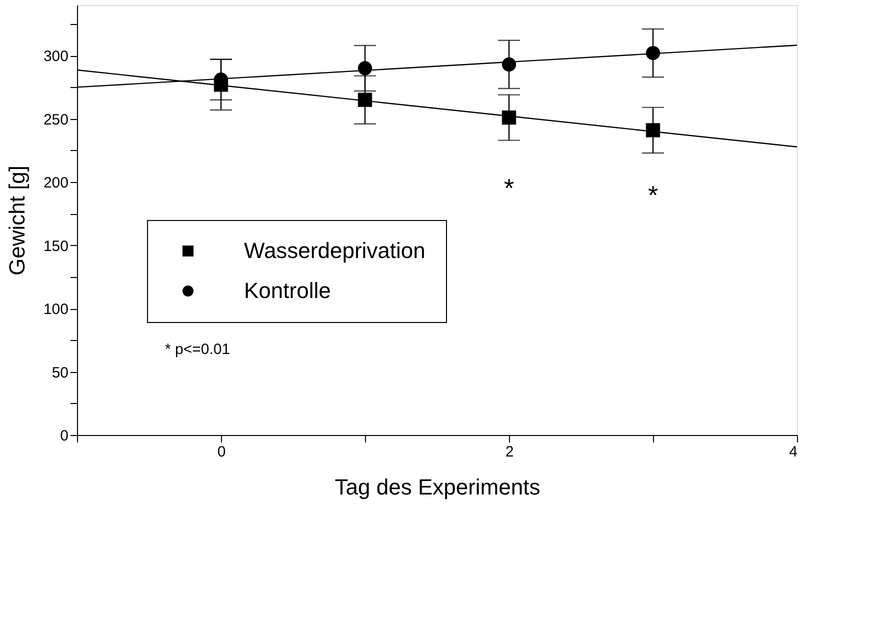  I want to click on y-tick-label: 100, so click(55, 309).